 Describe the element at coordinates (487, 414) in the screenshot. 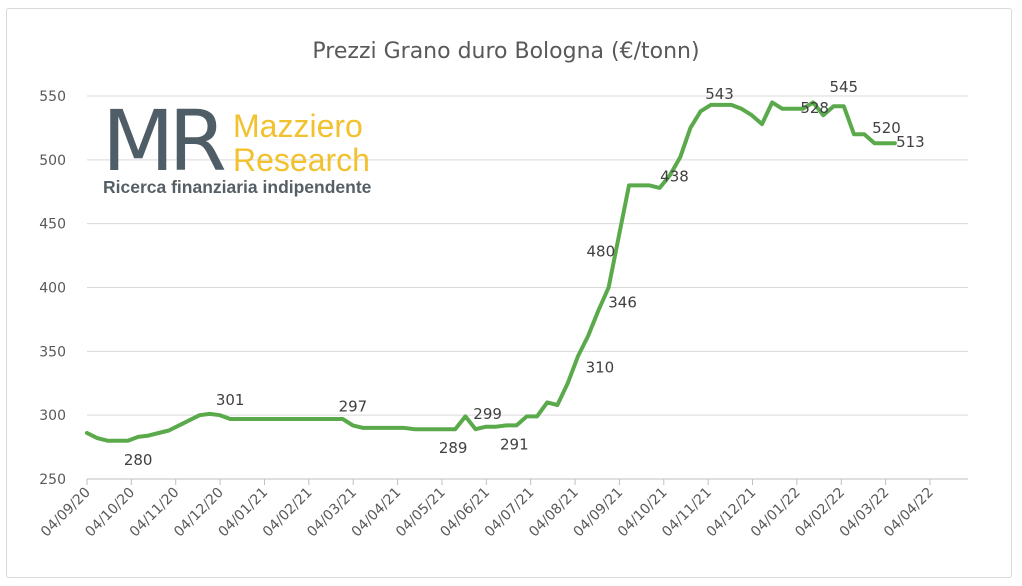

I see `data-label: 299` at that location.